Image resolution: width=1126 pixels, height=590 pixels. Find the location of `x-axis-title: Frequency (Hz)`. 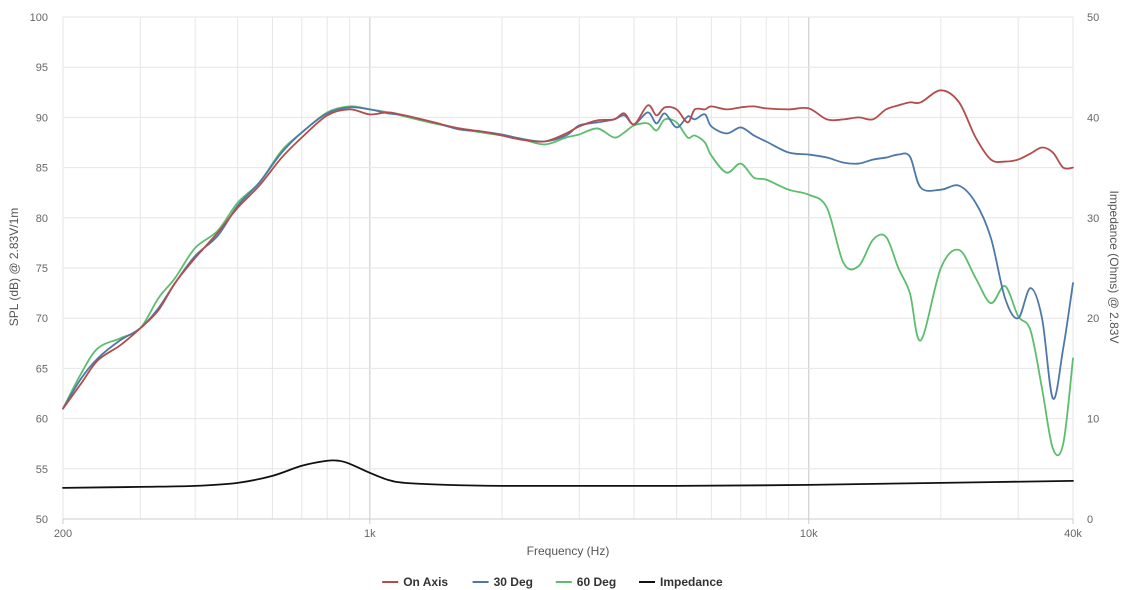

x-axis-title: Frequency (Hz) is located at coordinates (568, 551).